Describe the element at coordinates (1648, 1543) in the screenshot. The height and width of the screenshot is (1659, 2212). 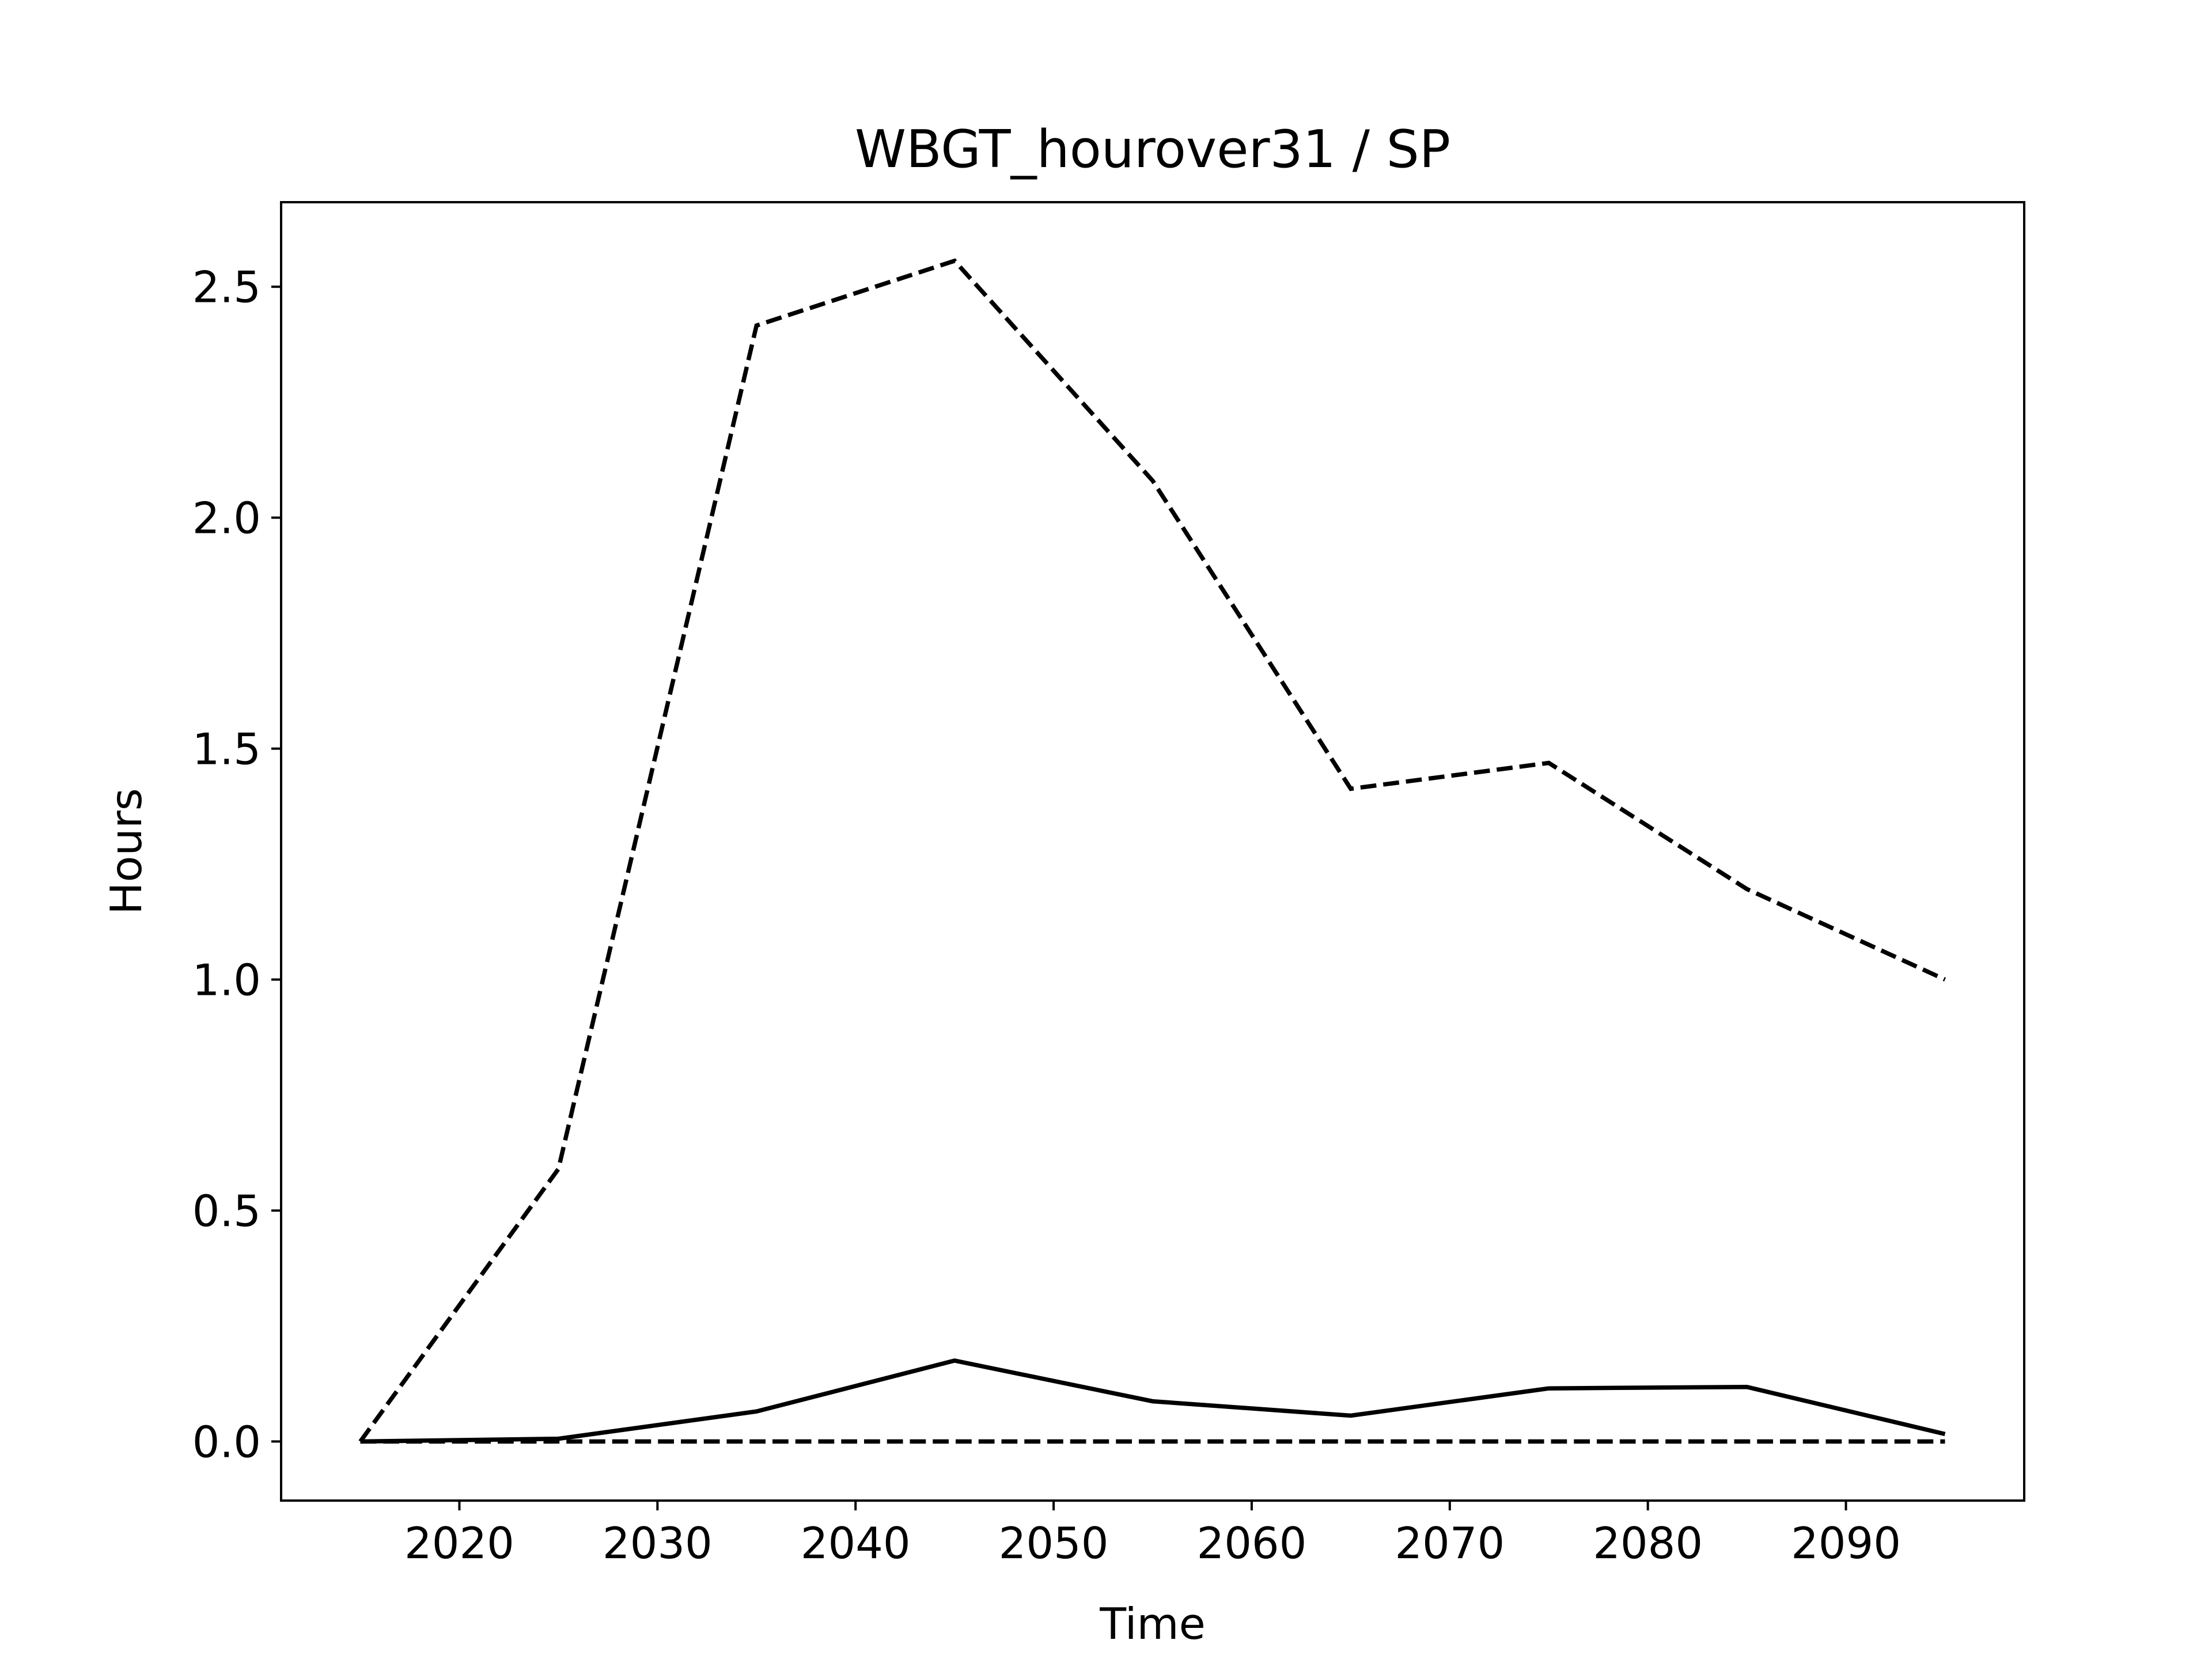
I see `x-tick-label: 2080` at that location.